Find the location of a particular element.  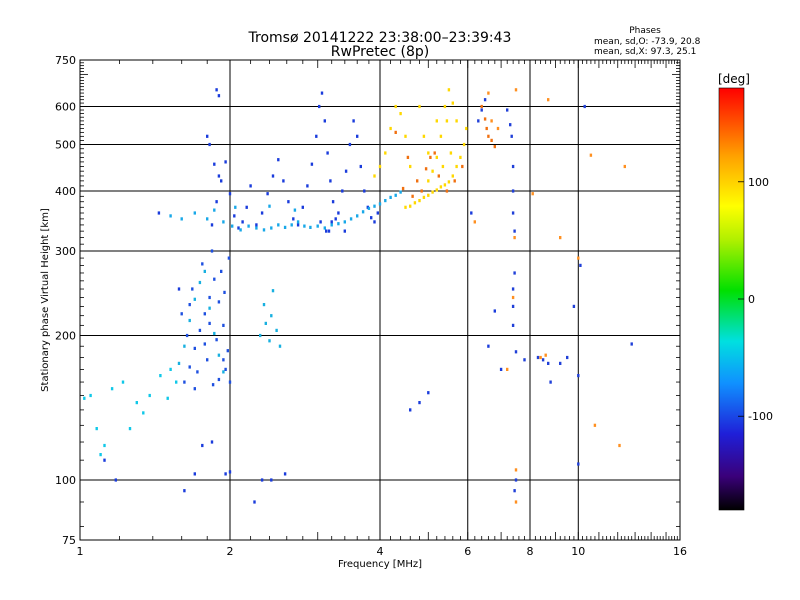

x-tick-label: 6 is located at coordinates (467, 551).